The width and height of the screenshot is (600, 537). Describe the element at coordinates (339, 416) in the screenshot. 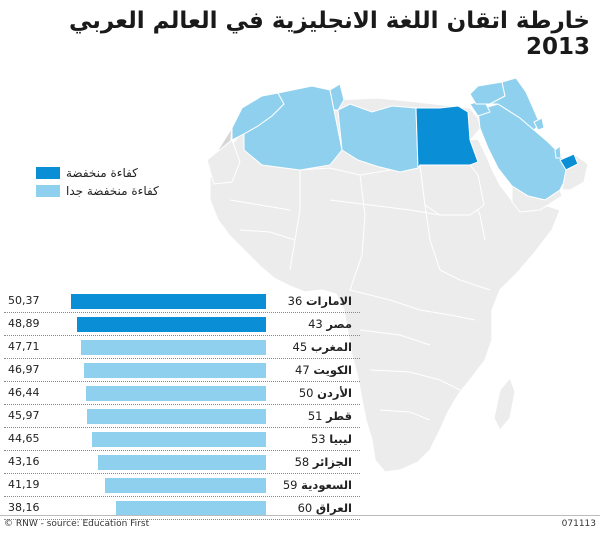

I see `ranking-country: قطر` at that location.